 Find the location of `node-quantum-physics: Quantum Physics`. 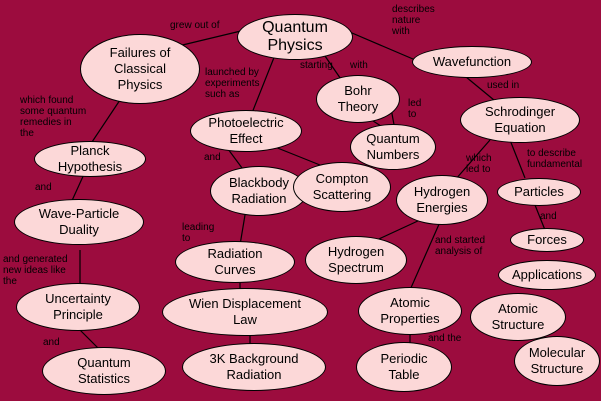

node-quantum-physics: Quantum Physics is located at coordinates (295, 37).